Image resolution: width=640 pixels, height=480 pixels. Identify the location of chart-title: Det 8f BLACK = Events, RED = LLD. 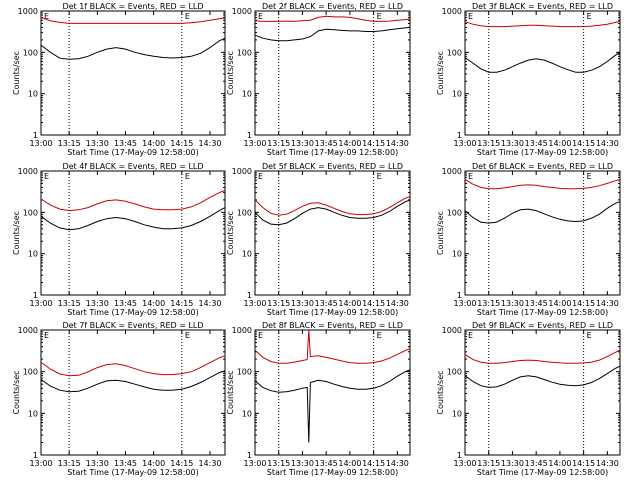
(332, 325).